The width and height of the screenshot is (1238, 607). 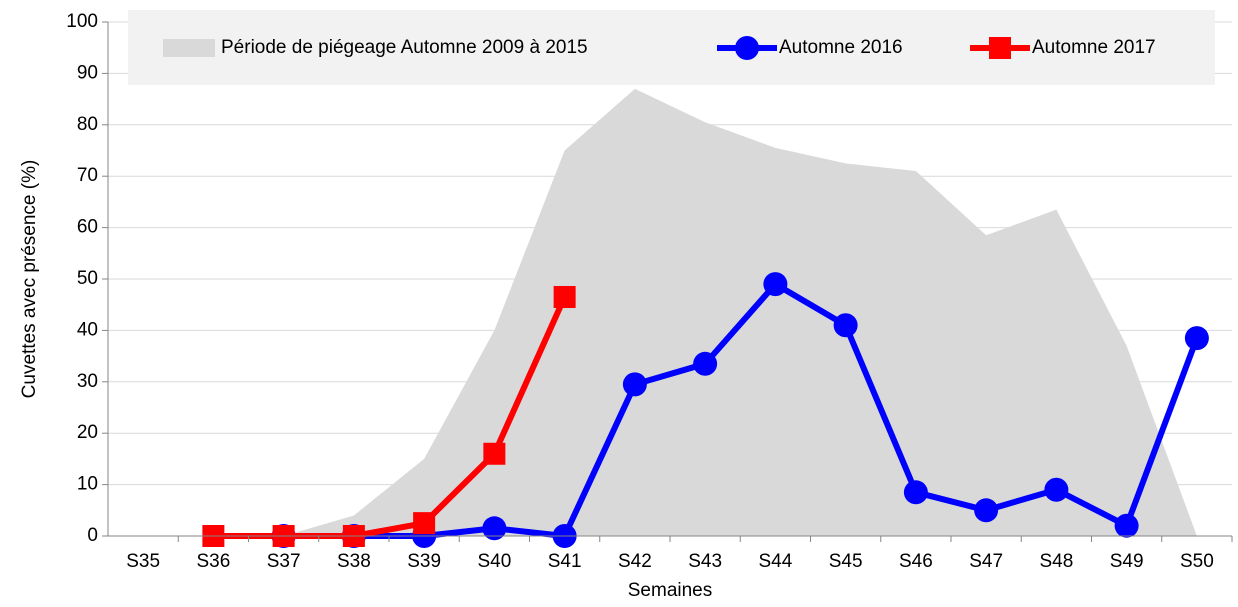 What do you see at coordinates (143, 561) in the screenshot?
I see `x-tick-label: S35` at bounding box center [143, 561].